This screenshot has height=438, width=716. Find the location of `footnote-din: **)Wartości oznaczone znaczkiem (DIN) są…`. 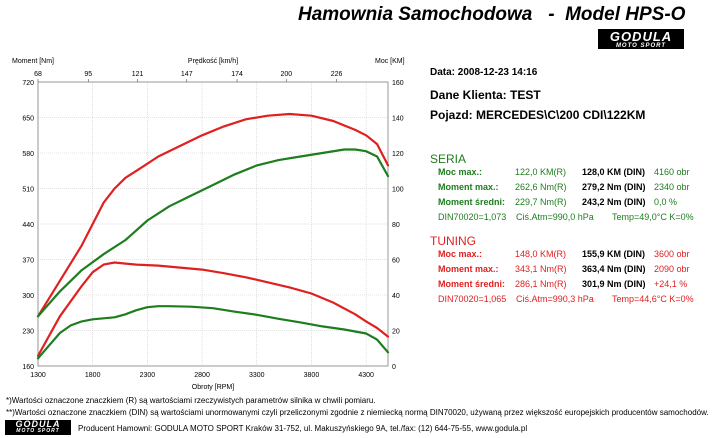

footnote-din: **)Wartości oznaczone znaczkiem (DIN) są… is located at coordinates (357, 412).